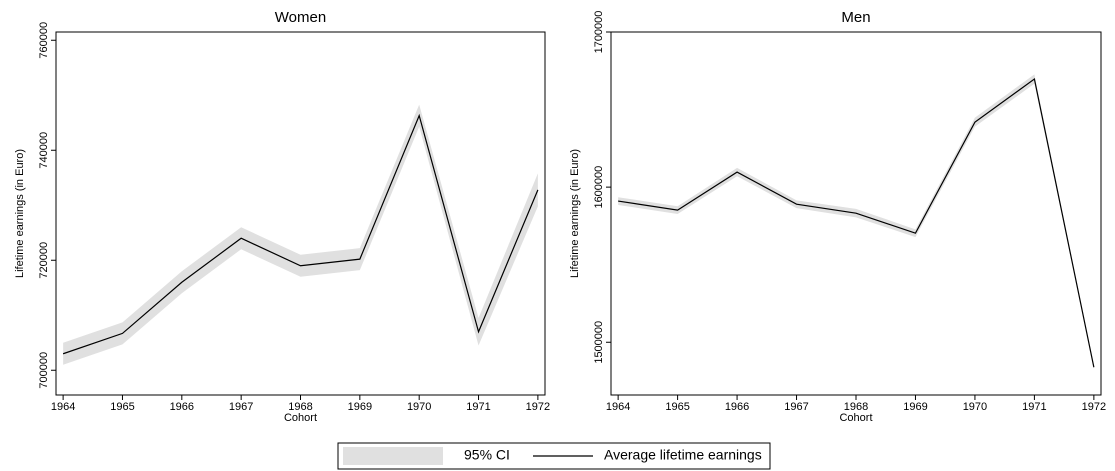 The height and width of the screenshot is (471, 1115). Describe the element at coordinates (44, 40) in the screenshot. I see `y-tick-label: 760000` at that location.